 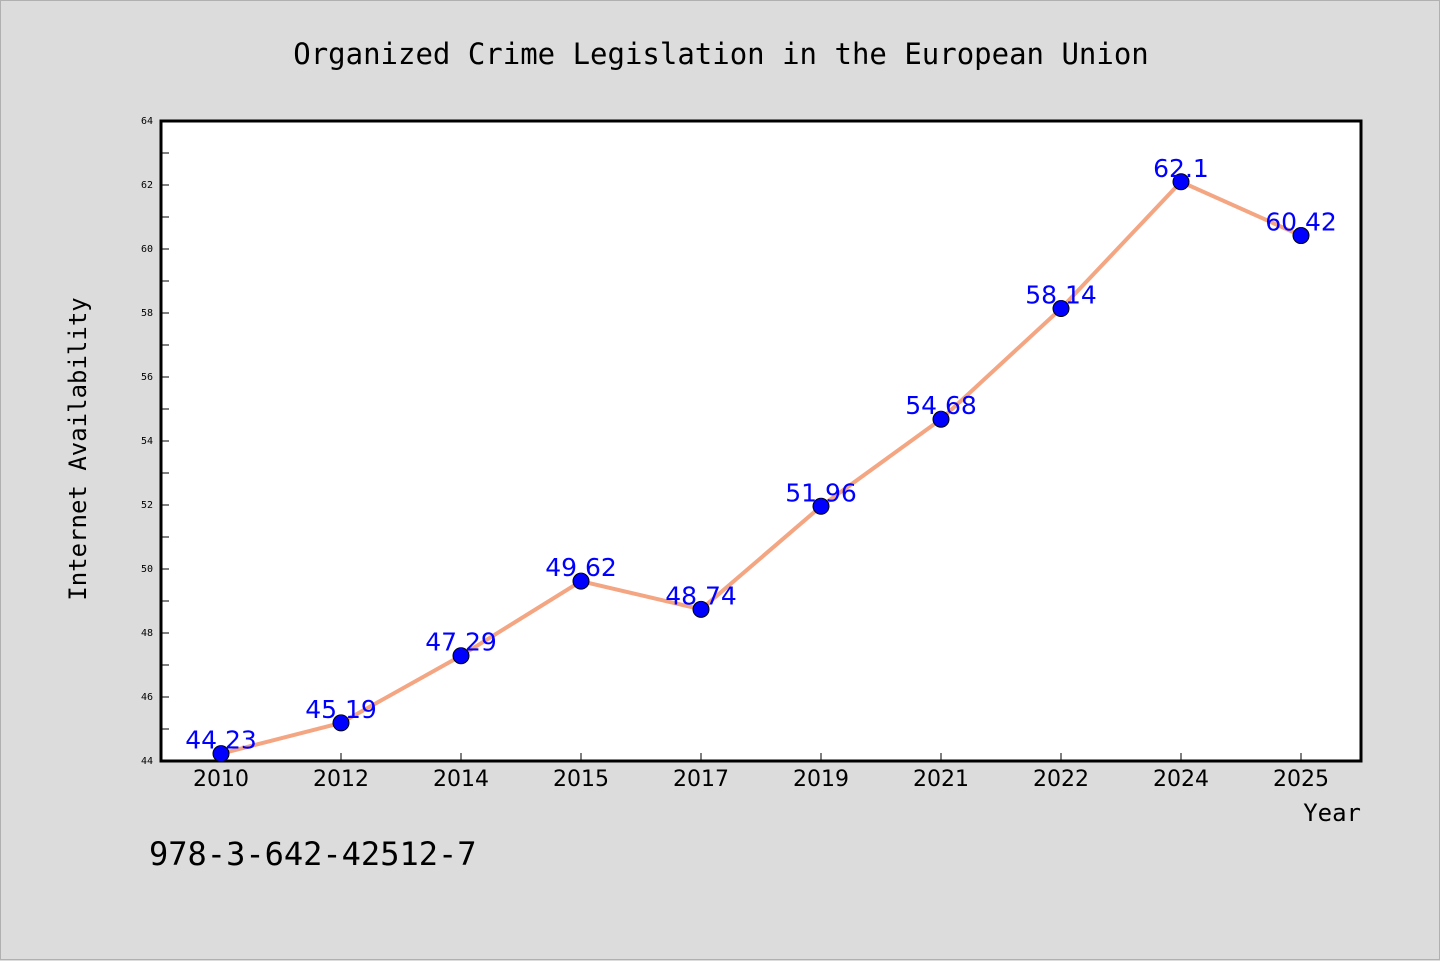 I want to click on y-tick-label: 50, so click(x=147, y=569).